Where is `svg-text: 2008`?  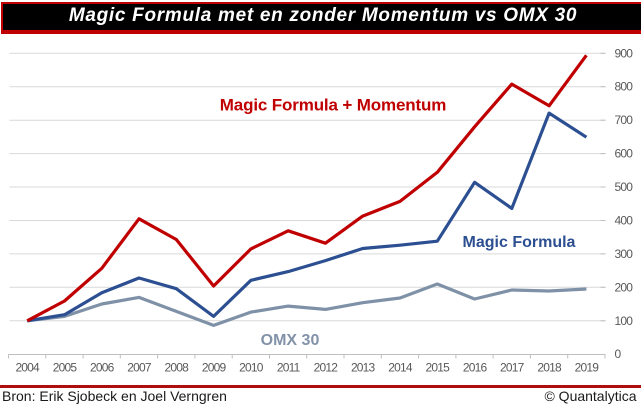 svg-text: 2008 is located at coordinates (177, 368).